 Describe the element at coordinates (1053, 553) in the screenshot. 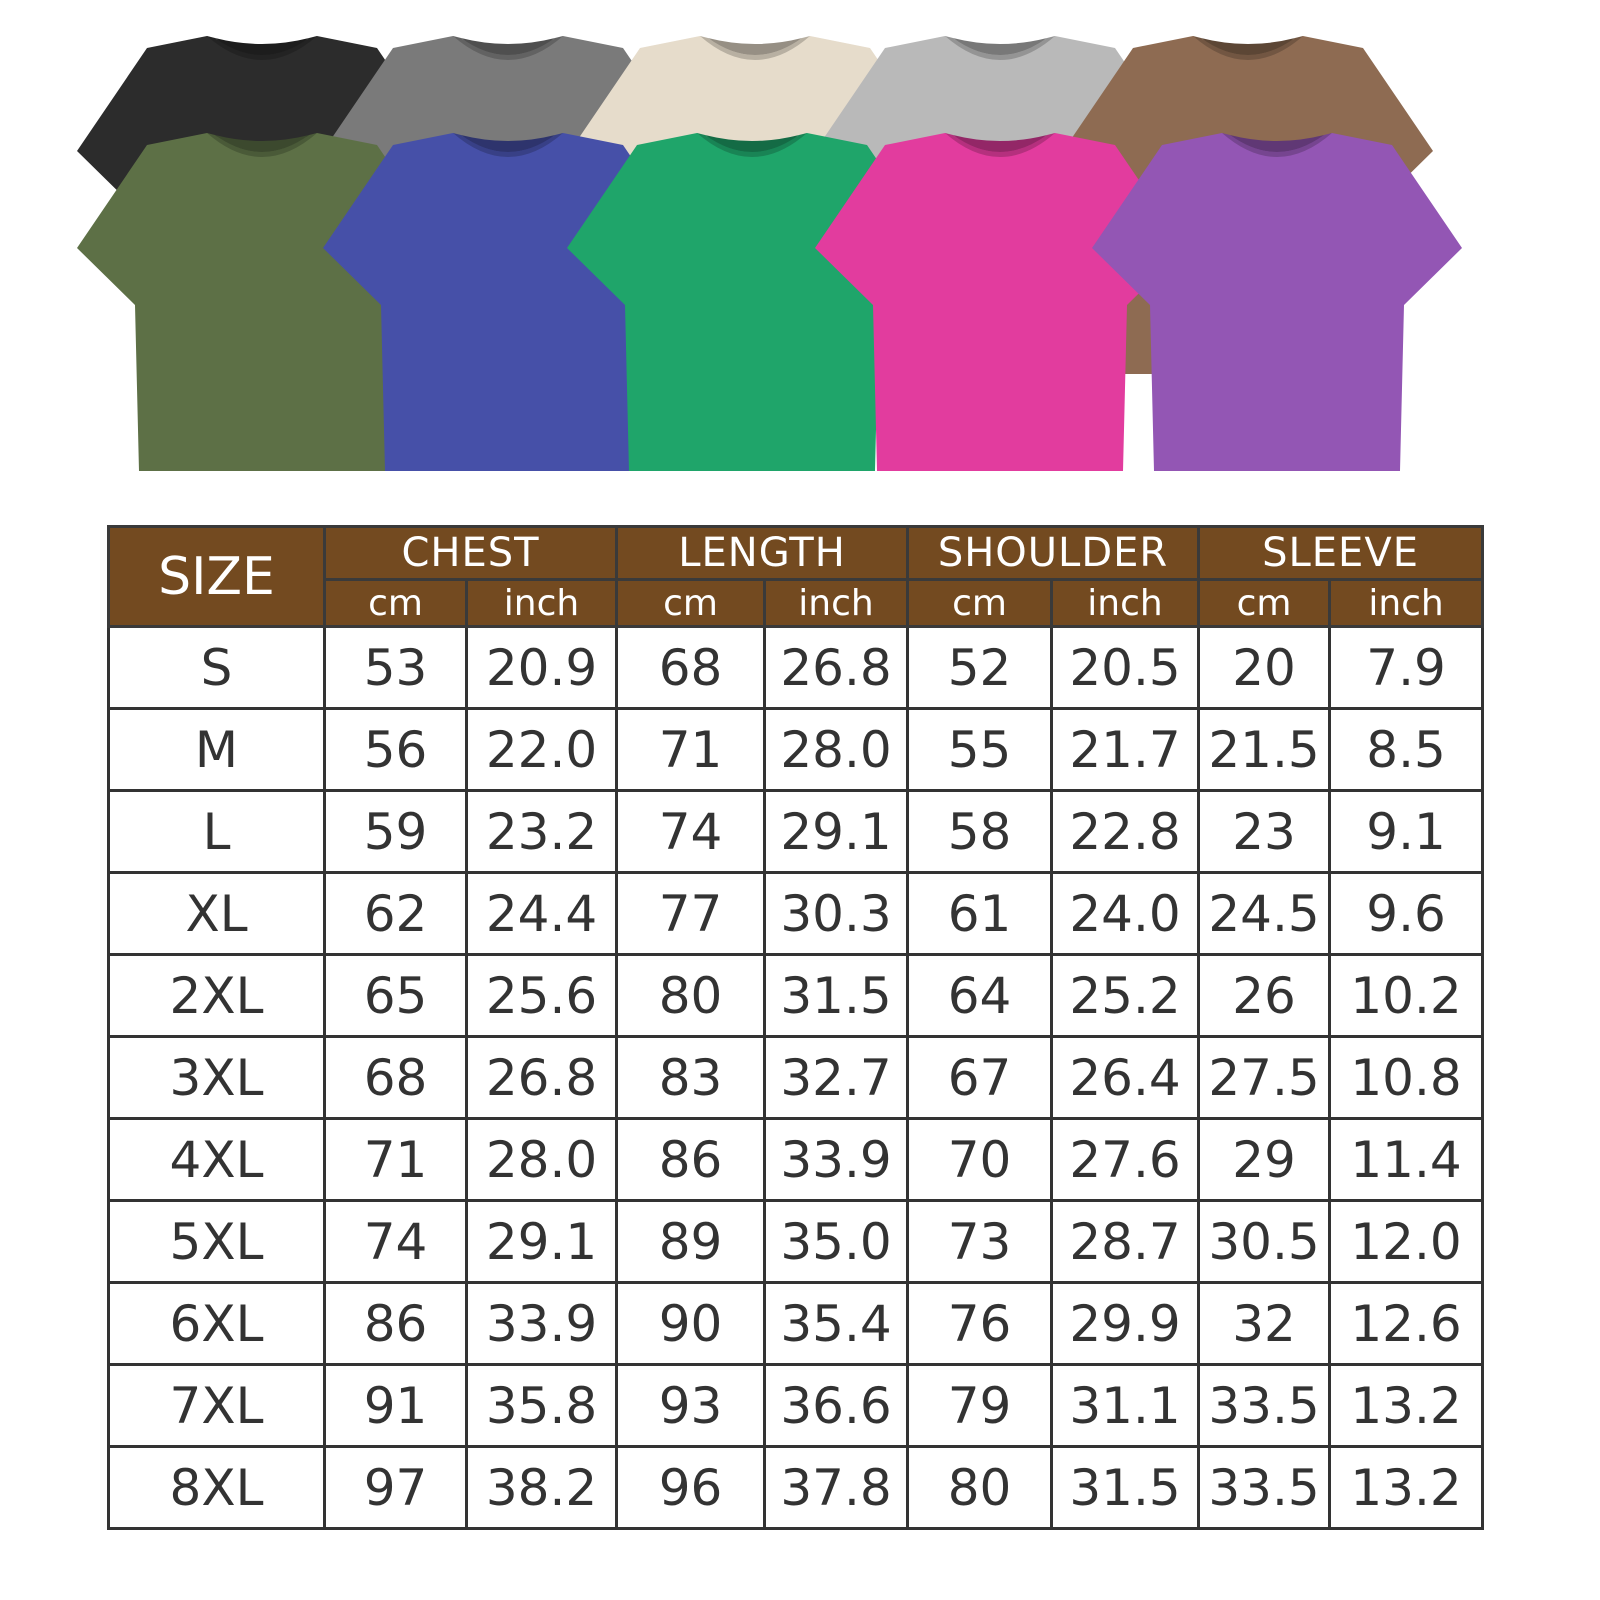

I see `shoulder-header: SHOULDER` at that location.